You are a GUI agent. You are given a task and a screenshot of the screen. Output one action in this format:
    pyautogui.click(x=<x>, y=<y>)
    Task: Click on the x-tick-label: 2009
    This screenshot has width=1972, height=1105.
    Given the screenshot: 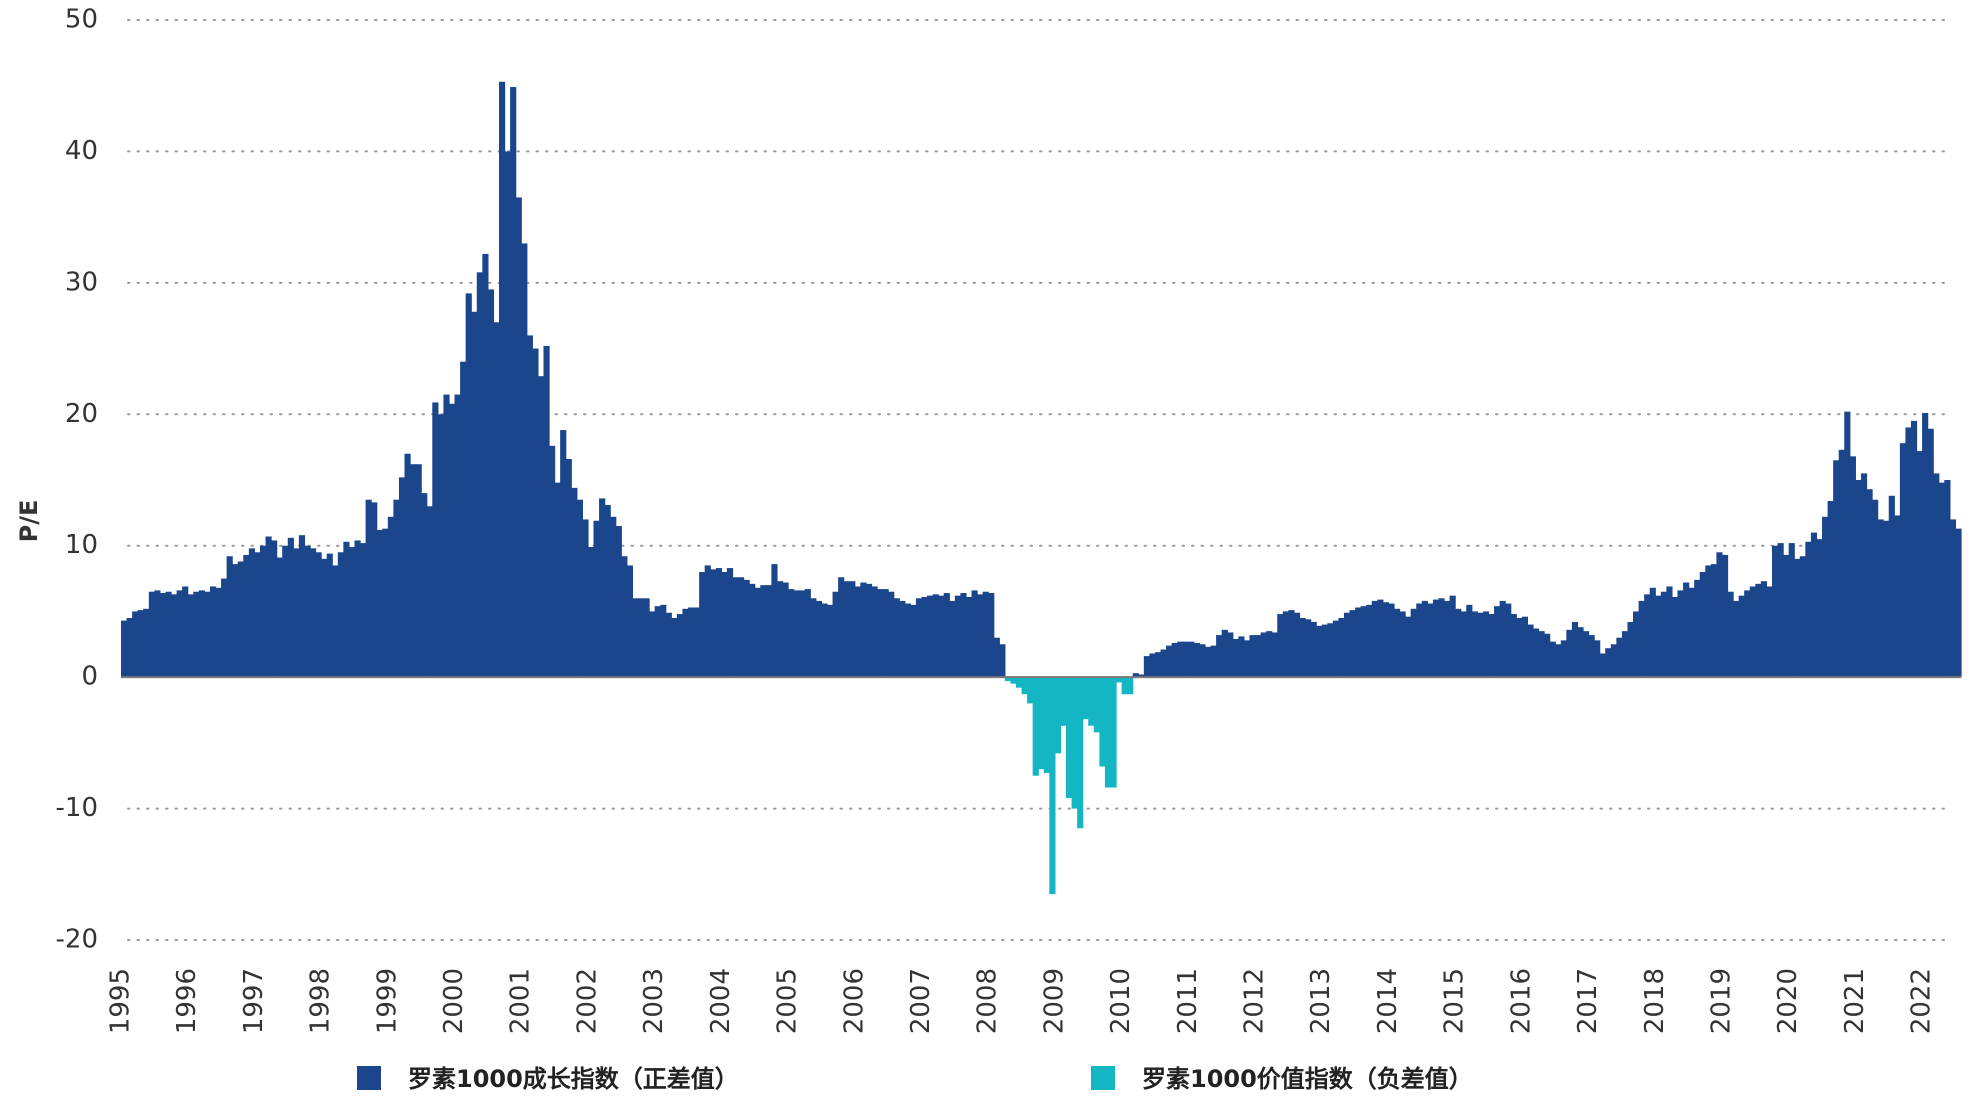 What is the action you would take?
    pyautogui.click(x=1054, y=1001)
    